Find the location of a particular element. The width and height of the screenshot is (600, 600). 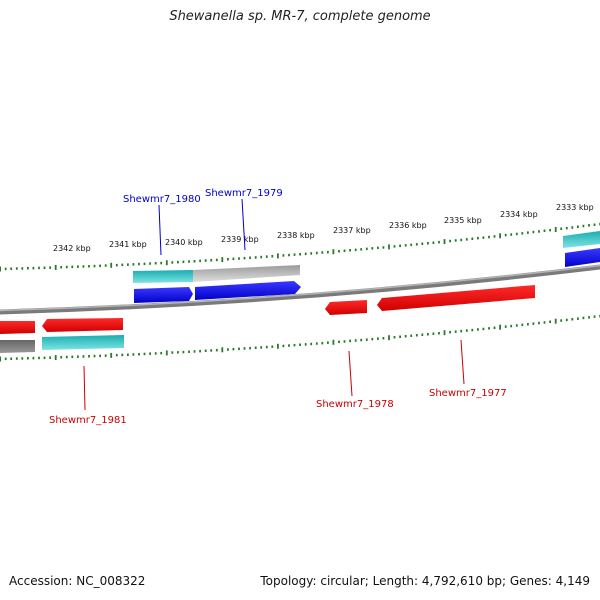

cds-arrow-shewmr7-1981 is located at coordinates (82, 325).